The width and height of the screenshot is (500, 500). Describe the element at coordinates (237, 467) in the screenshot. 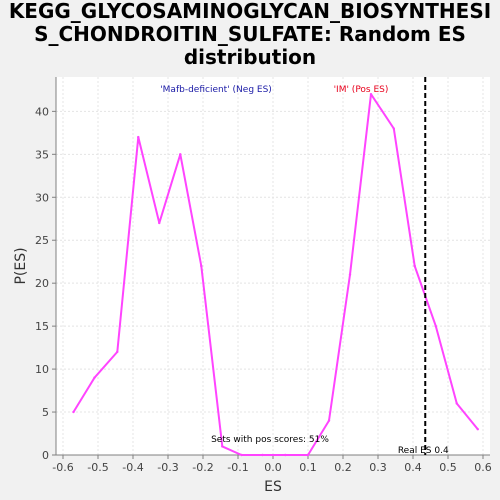

I see `x-tick-label: -0.1` at that location.